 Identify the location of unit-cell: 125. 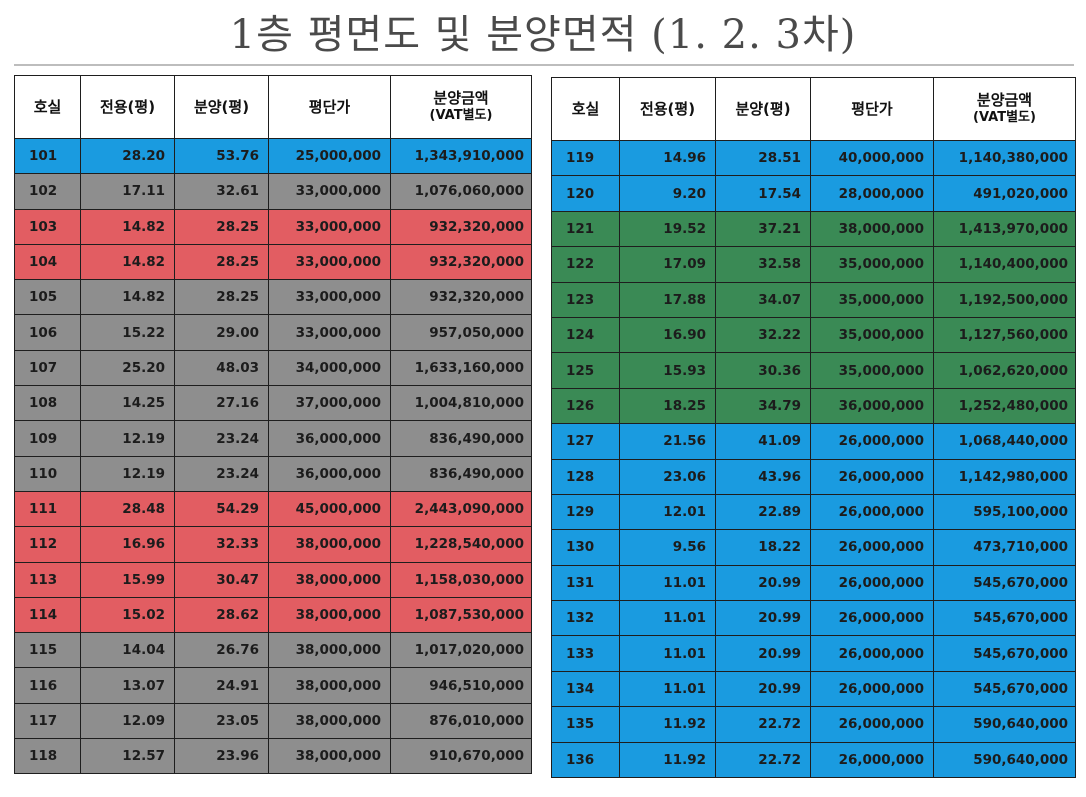
(585, 370).